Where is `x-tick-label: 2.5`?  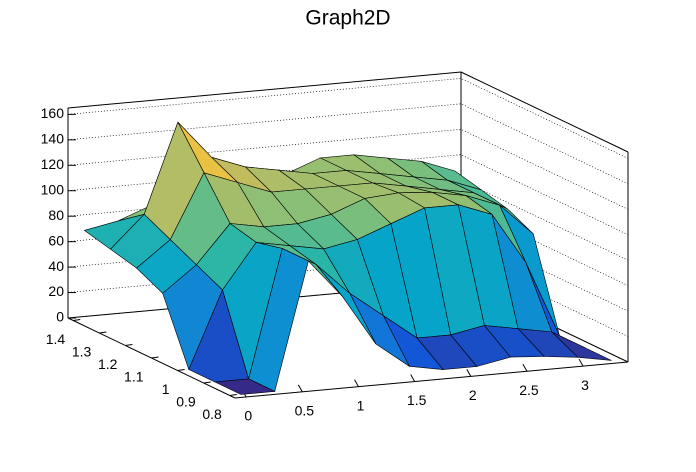
x-tick-label: 2.5 is located at coordinates (529, 390).